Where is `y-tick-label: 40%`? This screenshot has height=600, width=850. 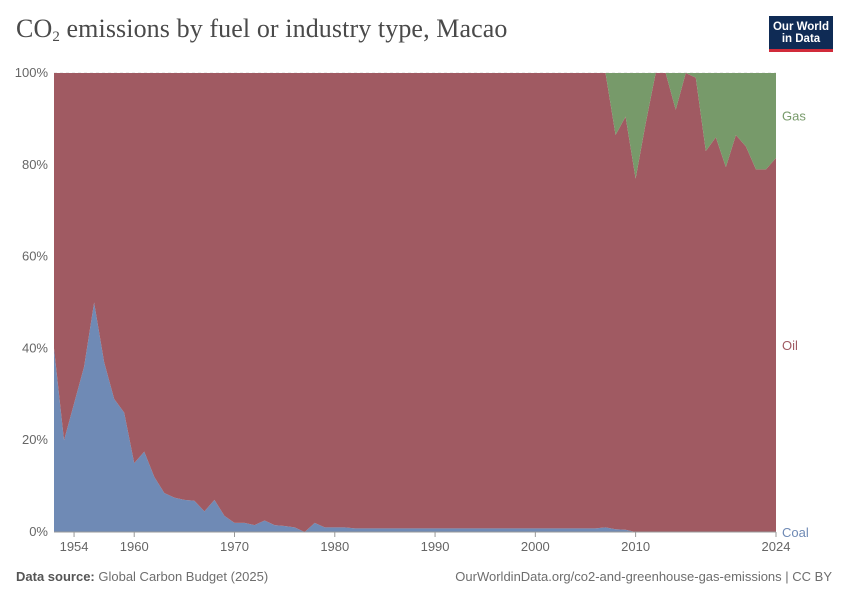
y-tick-label: 40% is located at coordinates (35, 347).